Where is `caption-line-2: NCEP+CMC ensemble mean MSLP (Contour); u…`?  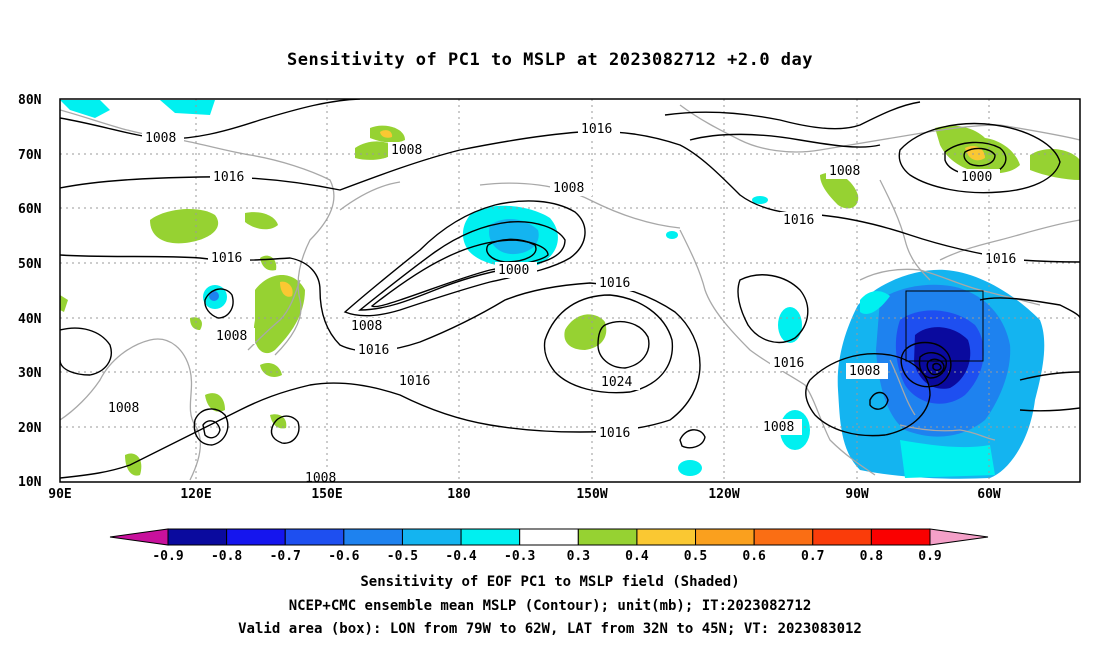
caption-line-2: NCEP+CMC ensemble mean MSLP (Contour); u… is located at coordinates (550, 606).